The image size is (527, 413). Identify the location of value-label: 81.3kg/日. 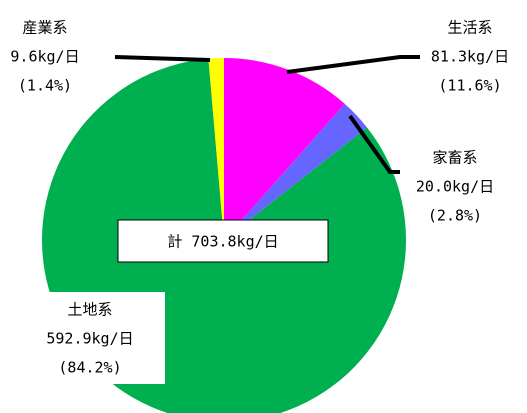
(470, 57).